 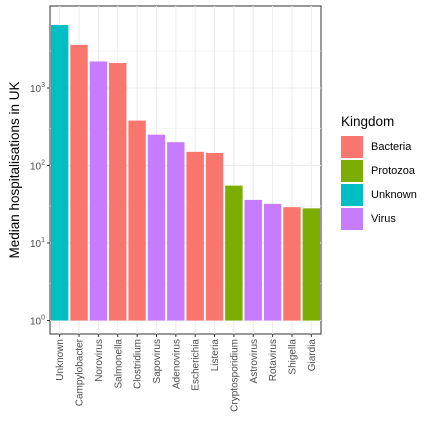 I want to click on bar-rotavirus, so click(x=272, y=262).